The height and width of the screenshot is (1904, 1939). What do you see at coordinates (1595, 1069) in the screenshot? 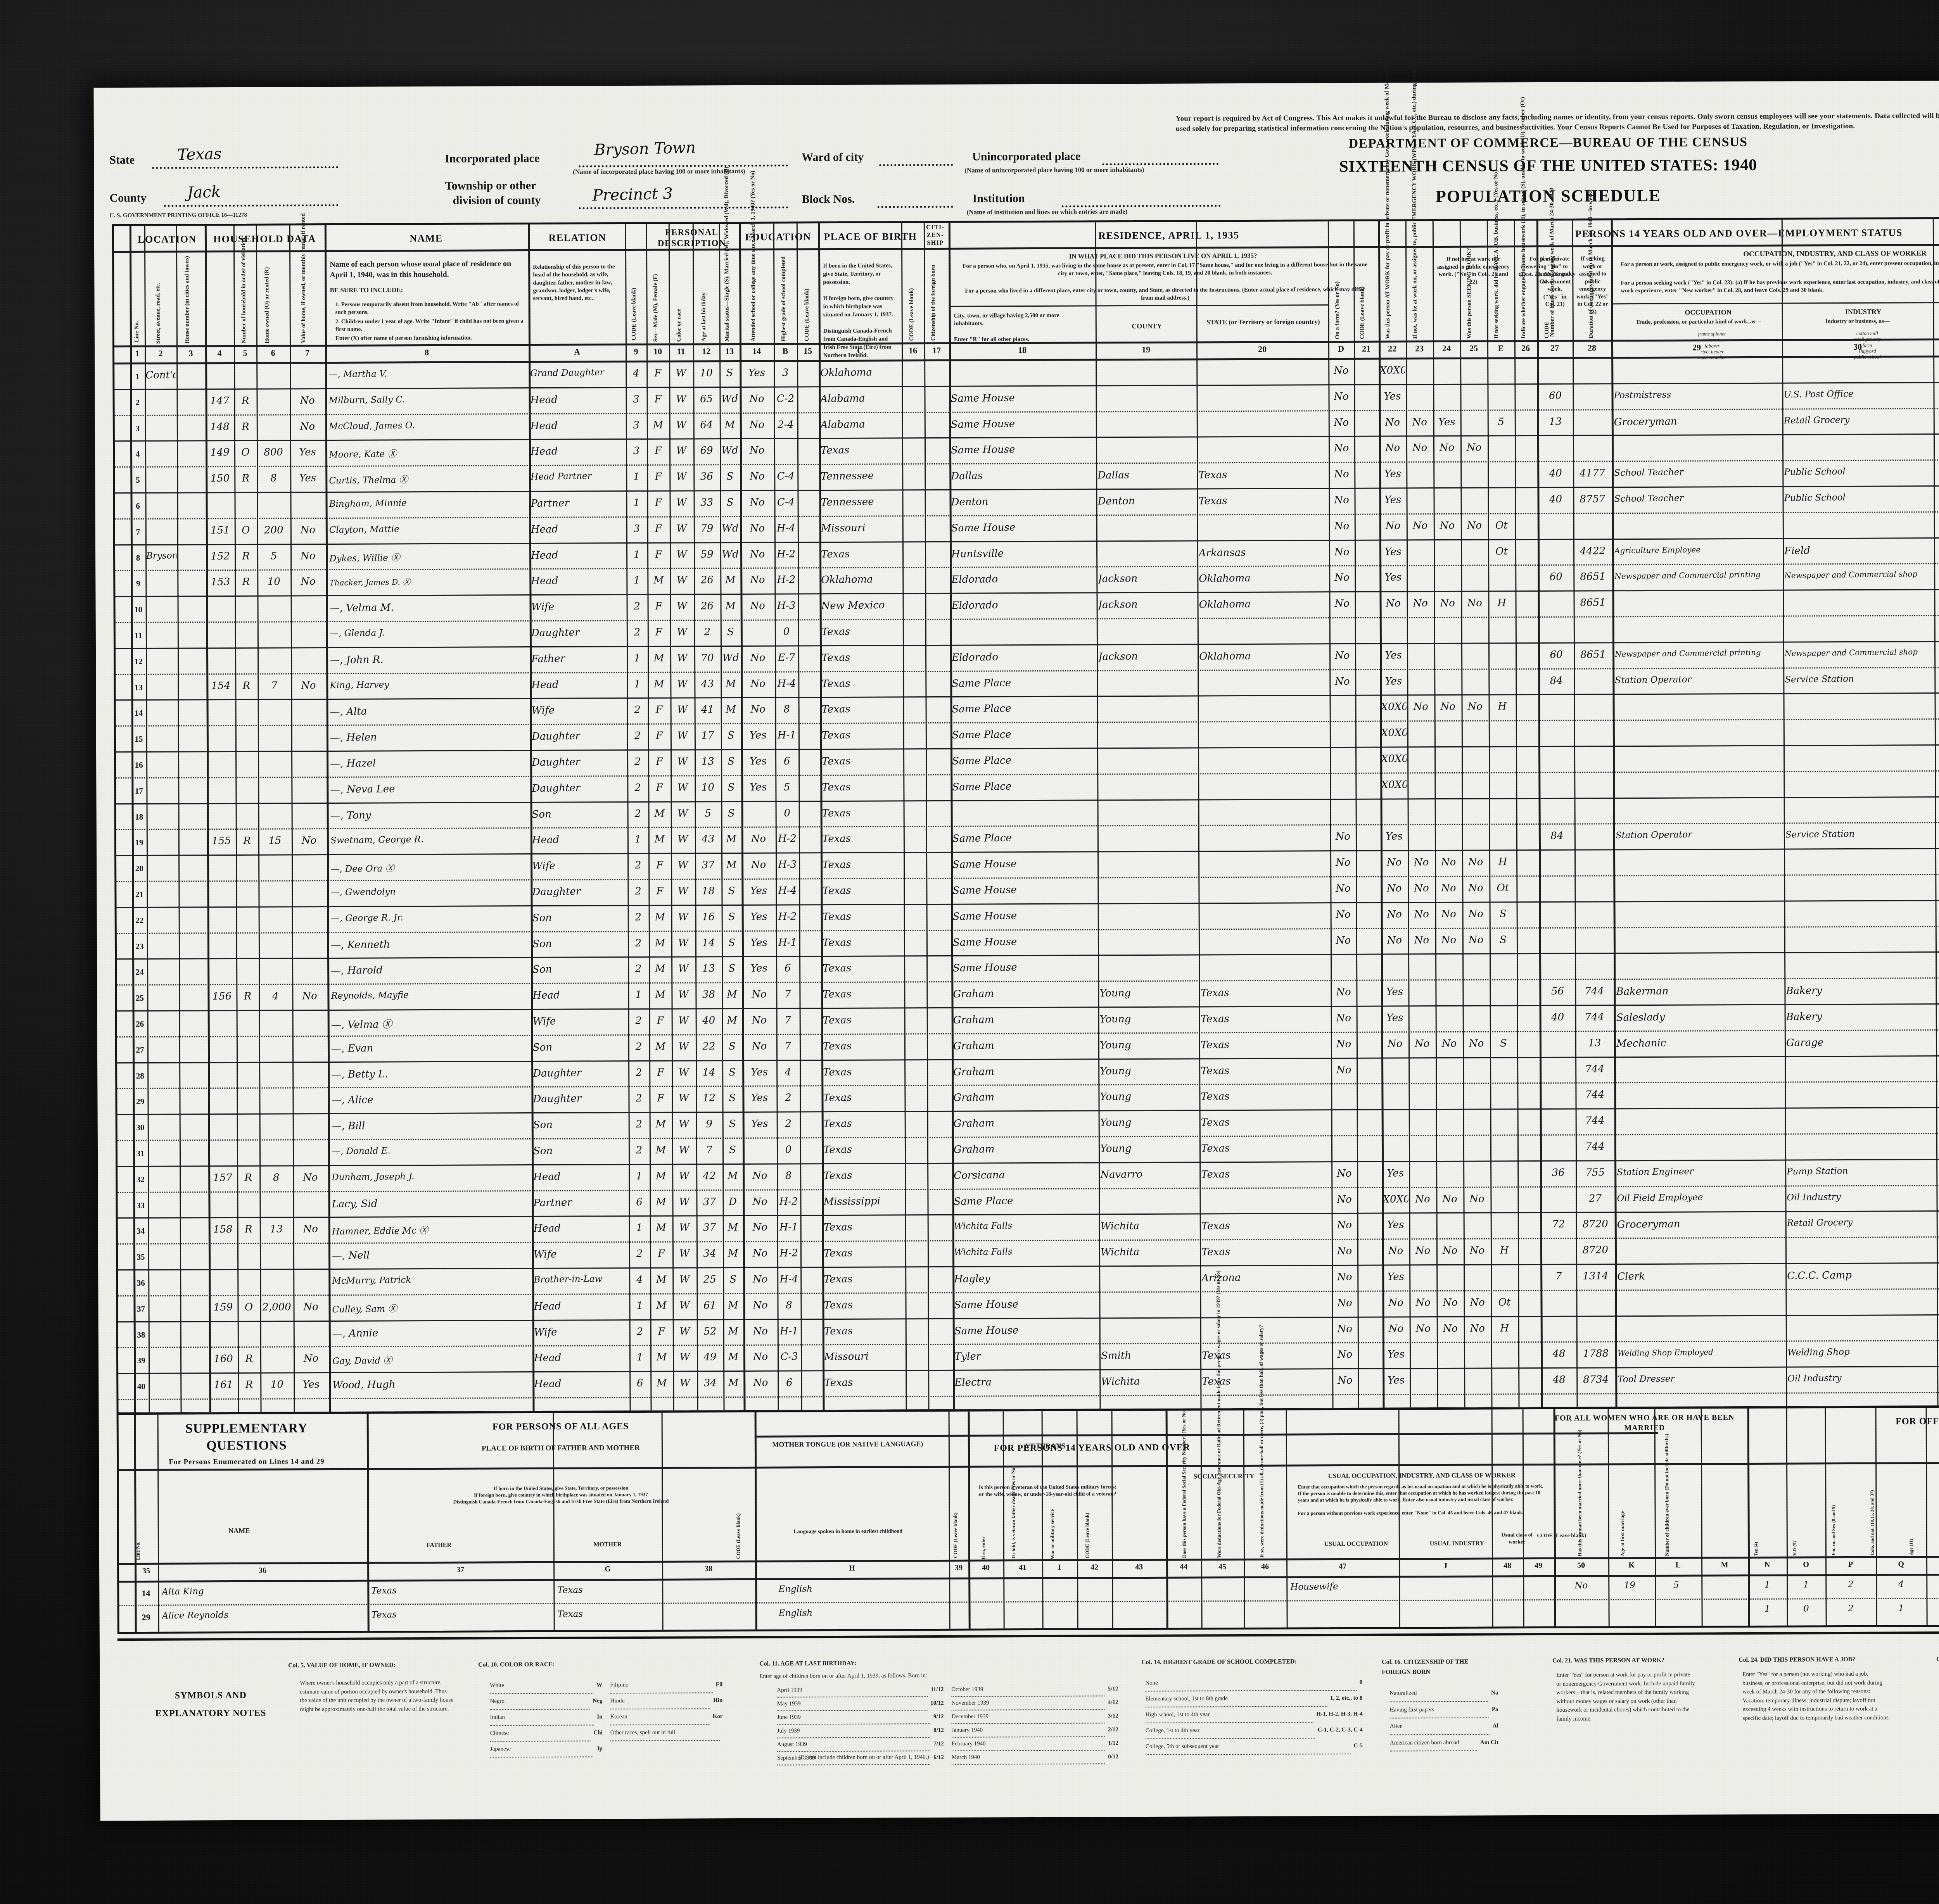
I see `cell-dur: 744` at bounding box center [1595, 1069].